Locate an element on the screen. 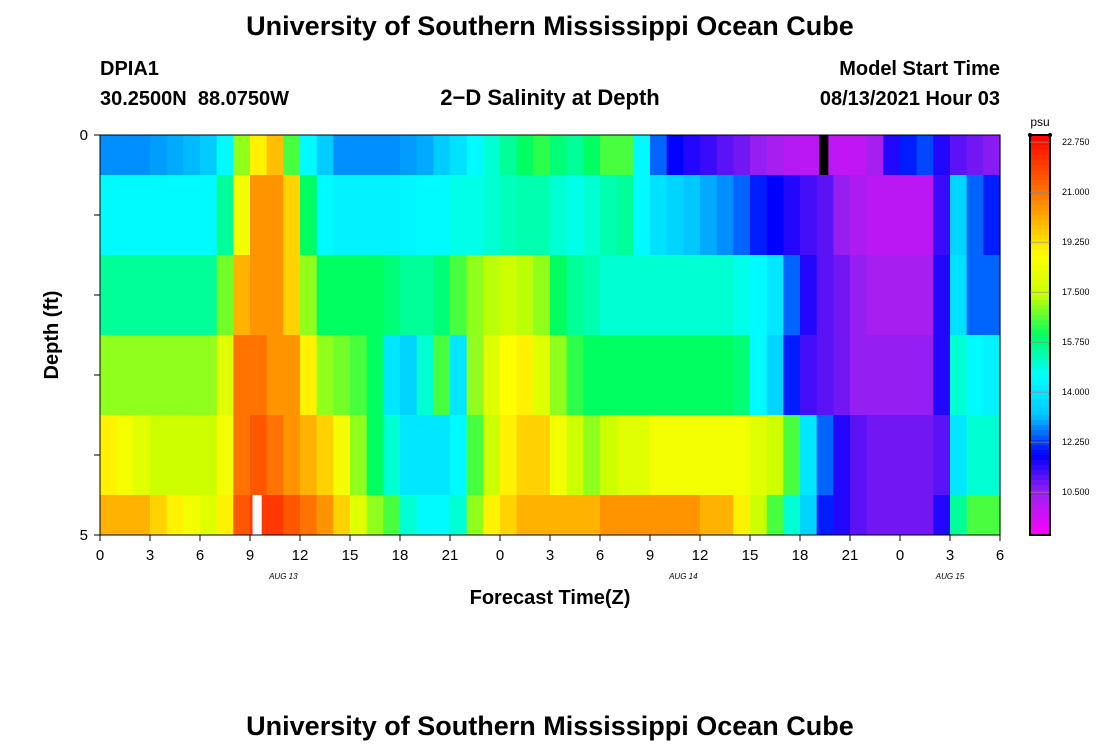 The height and width of the screenshot is (750, 1100). x-tick-label: 12 is located at coordinates (700, 555).